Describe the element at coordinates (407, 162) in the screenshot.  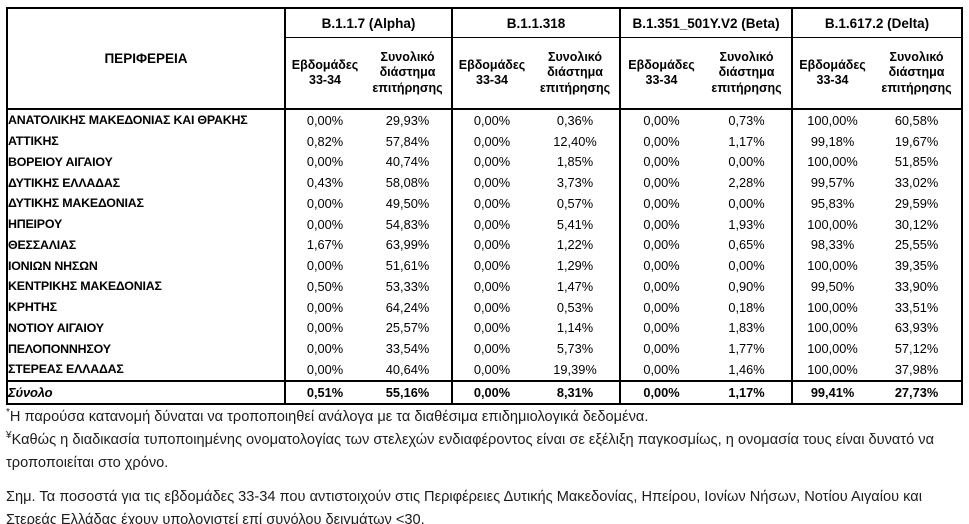
I see `value-cell: 40,74%` at that location.